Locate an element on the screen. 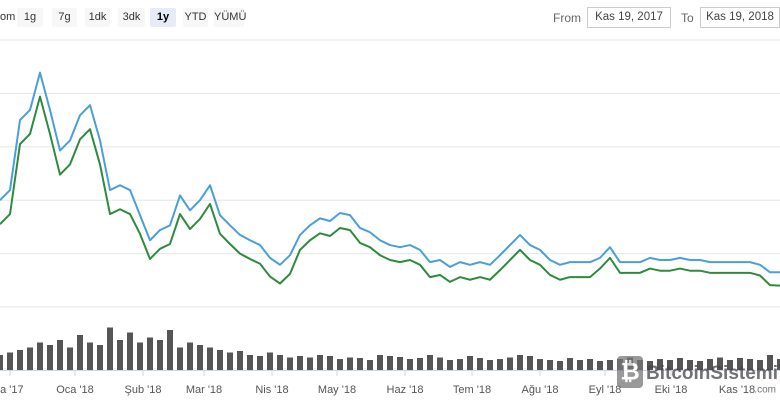 This screenshot has width=780, height=405. x-tick-label: Tem '18 is located at coordinates (472, 390).